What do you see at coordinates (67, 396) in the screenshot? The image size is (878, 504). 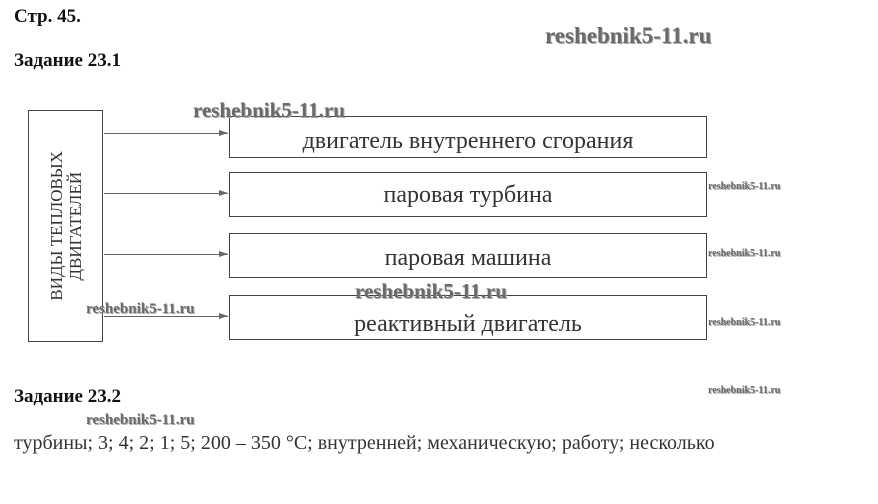 I see `task2-title: Задание 23.2` at bounding box center [67, 396].